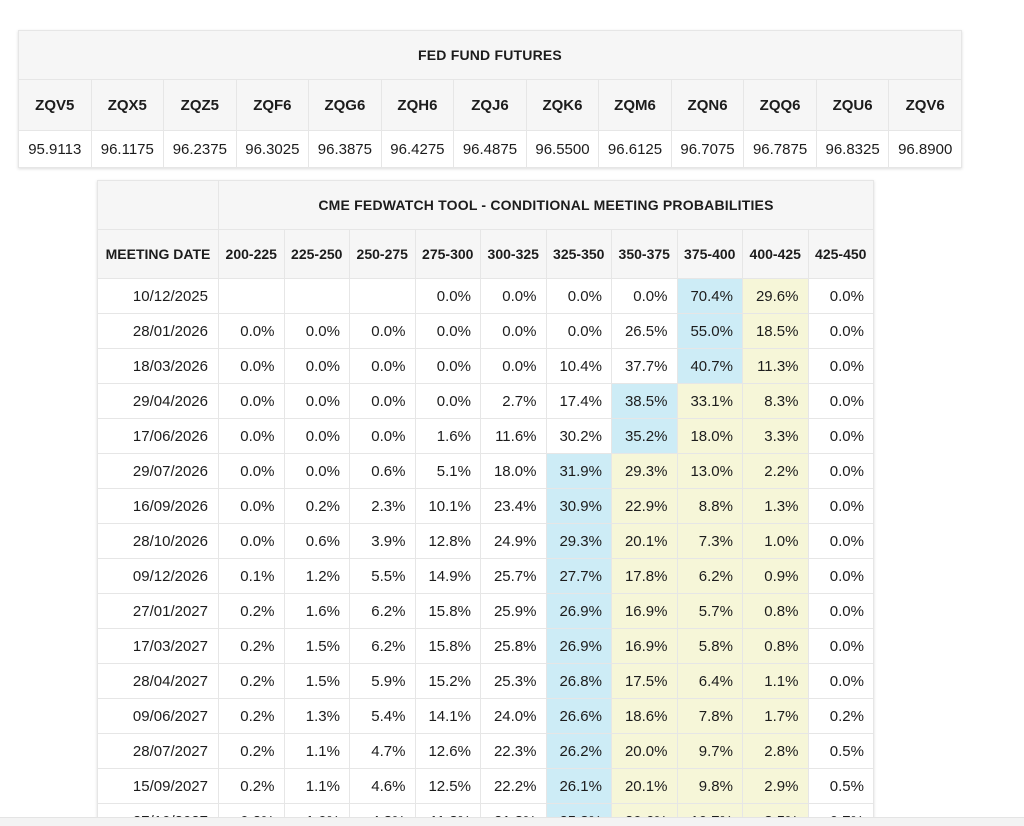 The image size is (1024, 826). What do you see at coordinates (316, 681) in the screenshot?
I see `probability-cell: 1.5%` at bounding box center [316, 681].